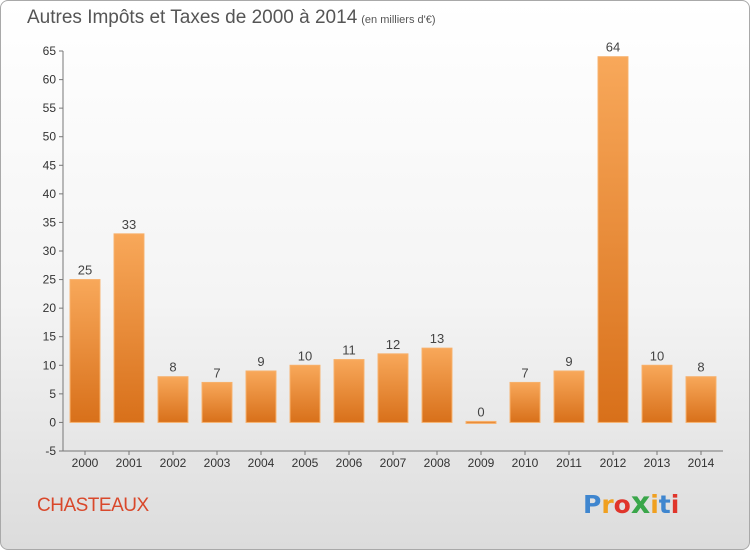  Describe the element at coordinates (437, 463) in the screenshot. I see `x-tick-label: 2008` at that location.